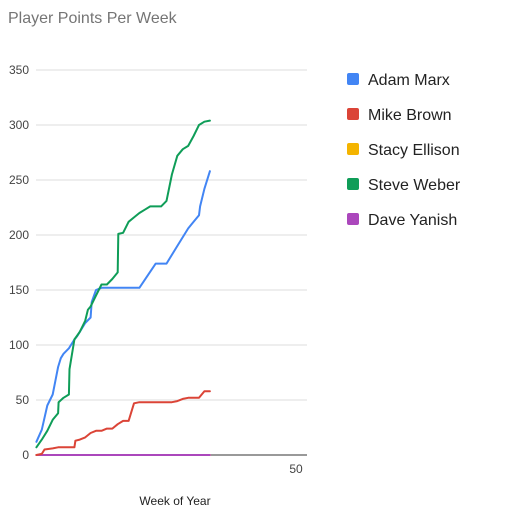  I want to click on y-tick-label: 150, so click(19, 290).